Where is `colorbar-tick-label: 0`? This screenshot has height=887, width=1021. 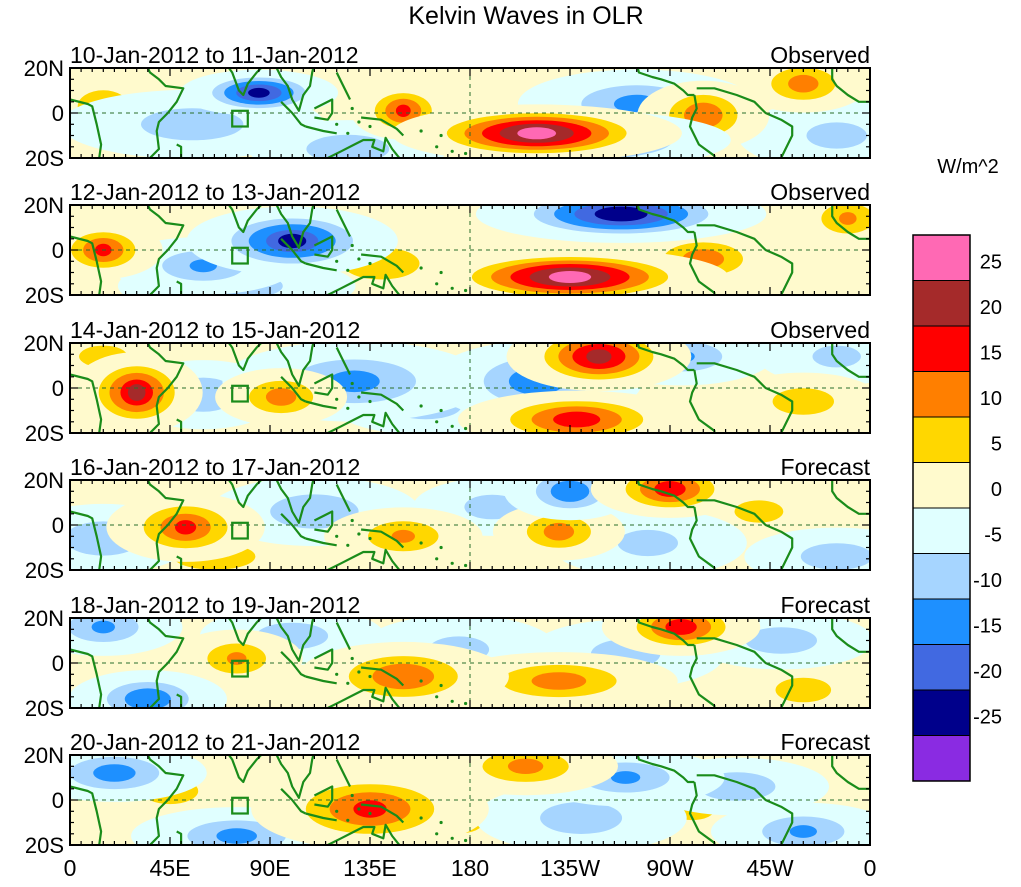 colorbar-tick-label: 0 is located at coordinates (996, 490).